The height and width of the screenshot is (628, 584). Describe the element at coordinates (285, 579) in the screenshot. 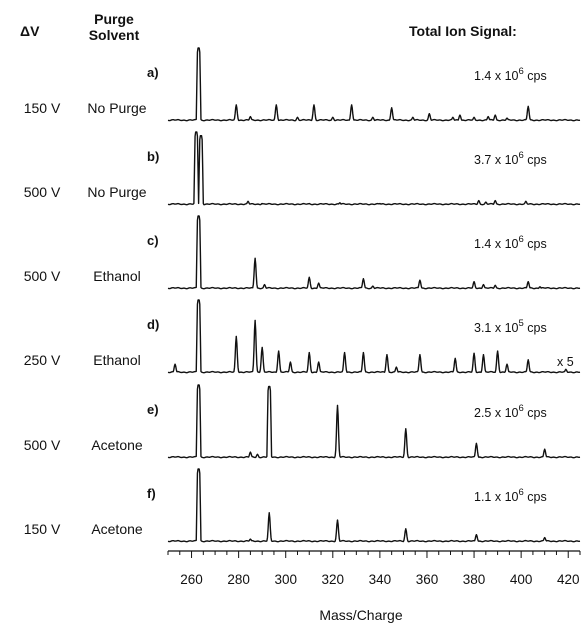

I see `x-tick-label: 300` at that location.